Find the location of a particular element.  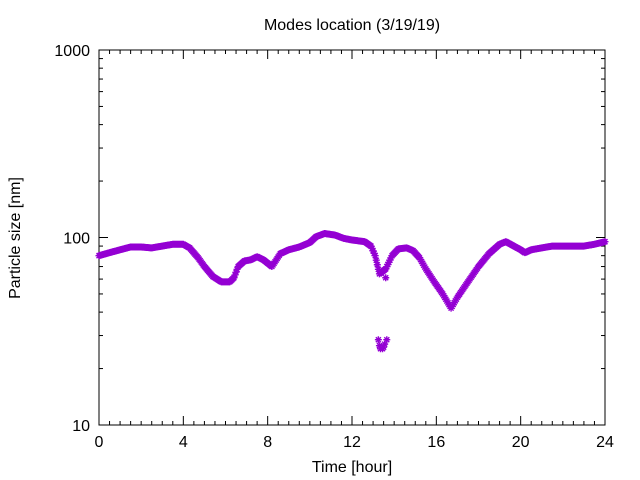

x-tick-label: 16 is located at coordinates (436, 442).